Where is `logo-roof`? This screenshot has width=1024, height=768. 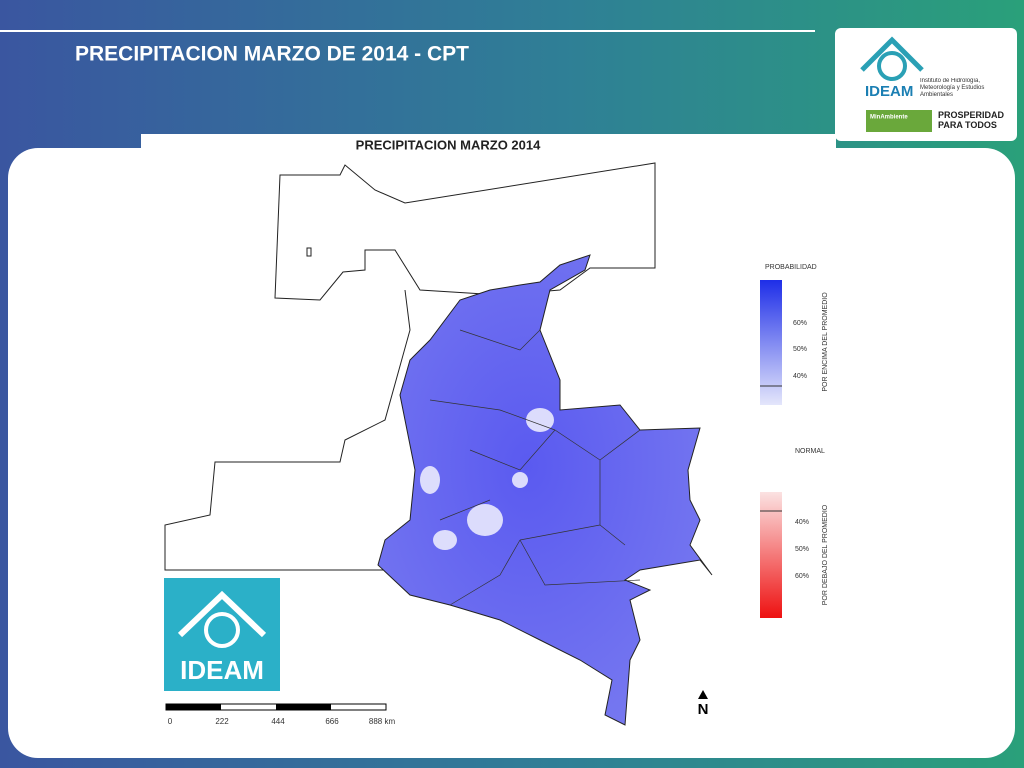 logo-roof is located at coordinates (892, 54).